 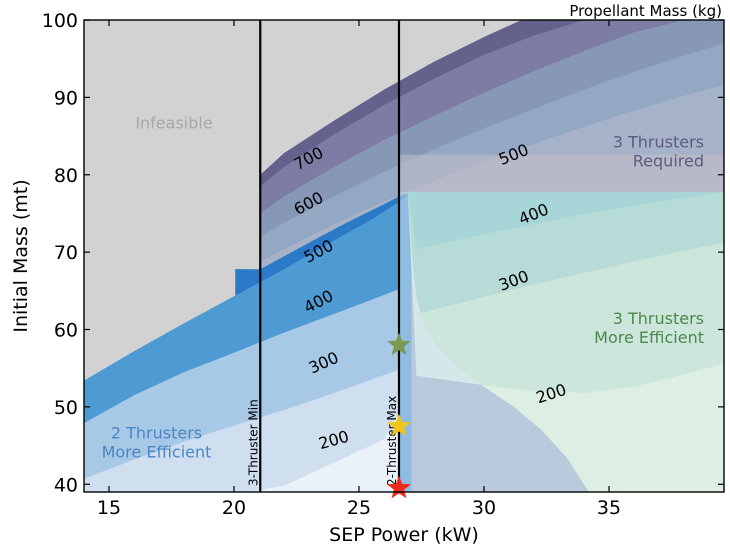 I want to click on three-thruster-required-tint, so click(x=561, y=173).